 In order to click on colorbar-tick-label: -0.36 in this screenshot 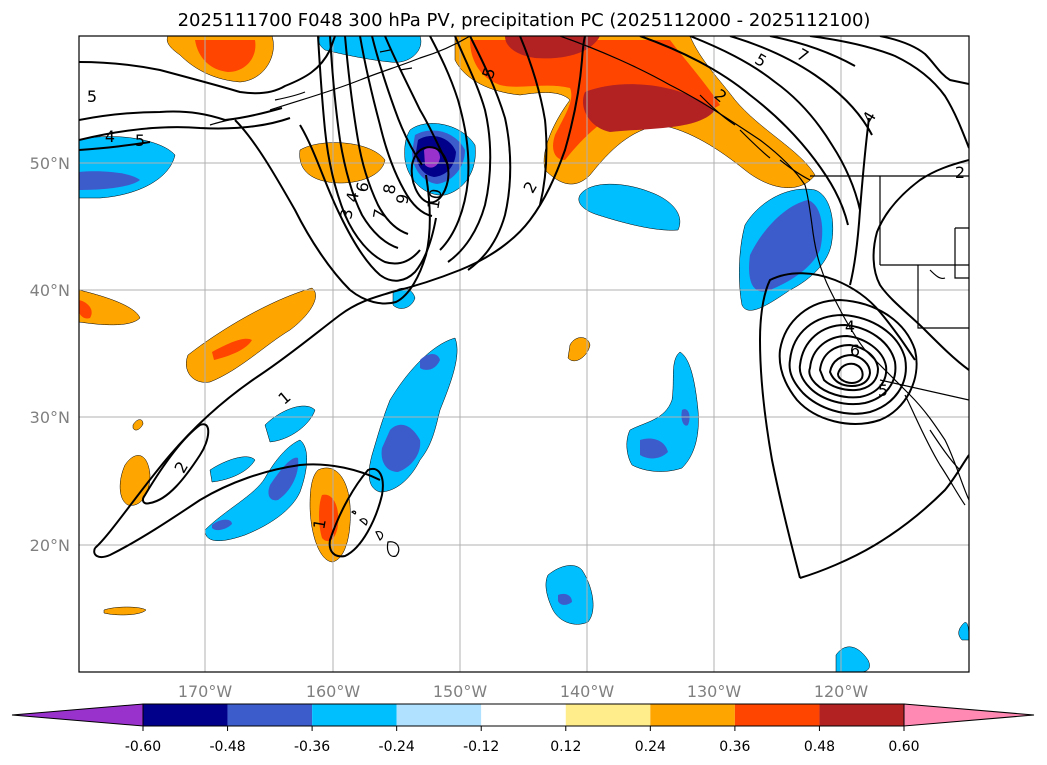, I will do `click(312, 747)`.